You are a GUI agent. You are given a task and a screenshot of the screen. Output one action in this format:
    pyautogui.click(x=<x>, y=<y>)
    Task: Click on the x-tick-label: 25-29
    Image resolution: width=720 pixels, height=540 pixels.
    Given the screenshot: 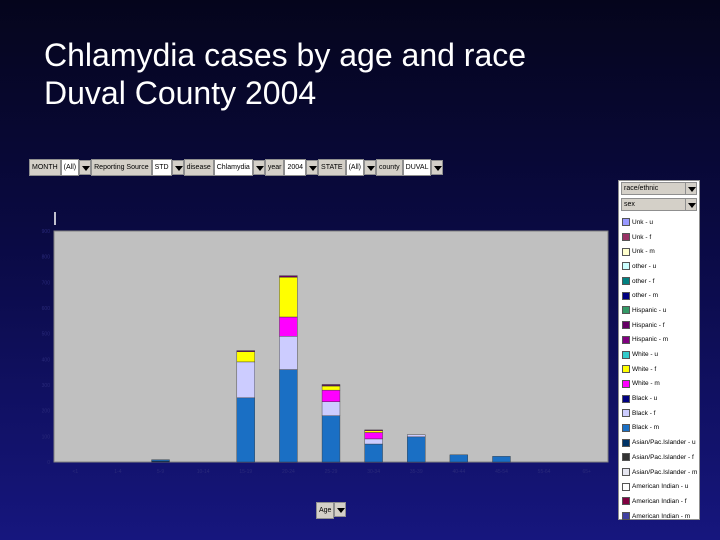 What is the action you would take?
    pyautogui.click(x=331, y=472)
    